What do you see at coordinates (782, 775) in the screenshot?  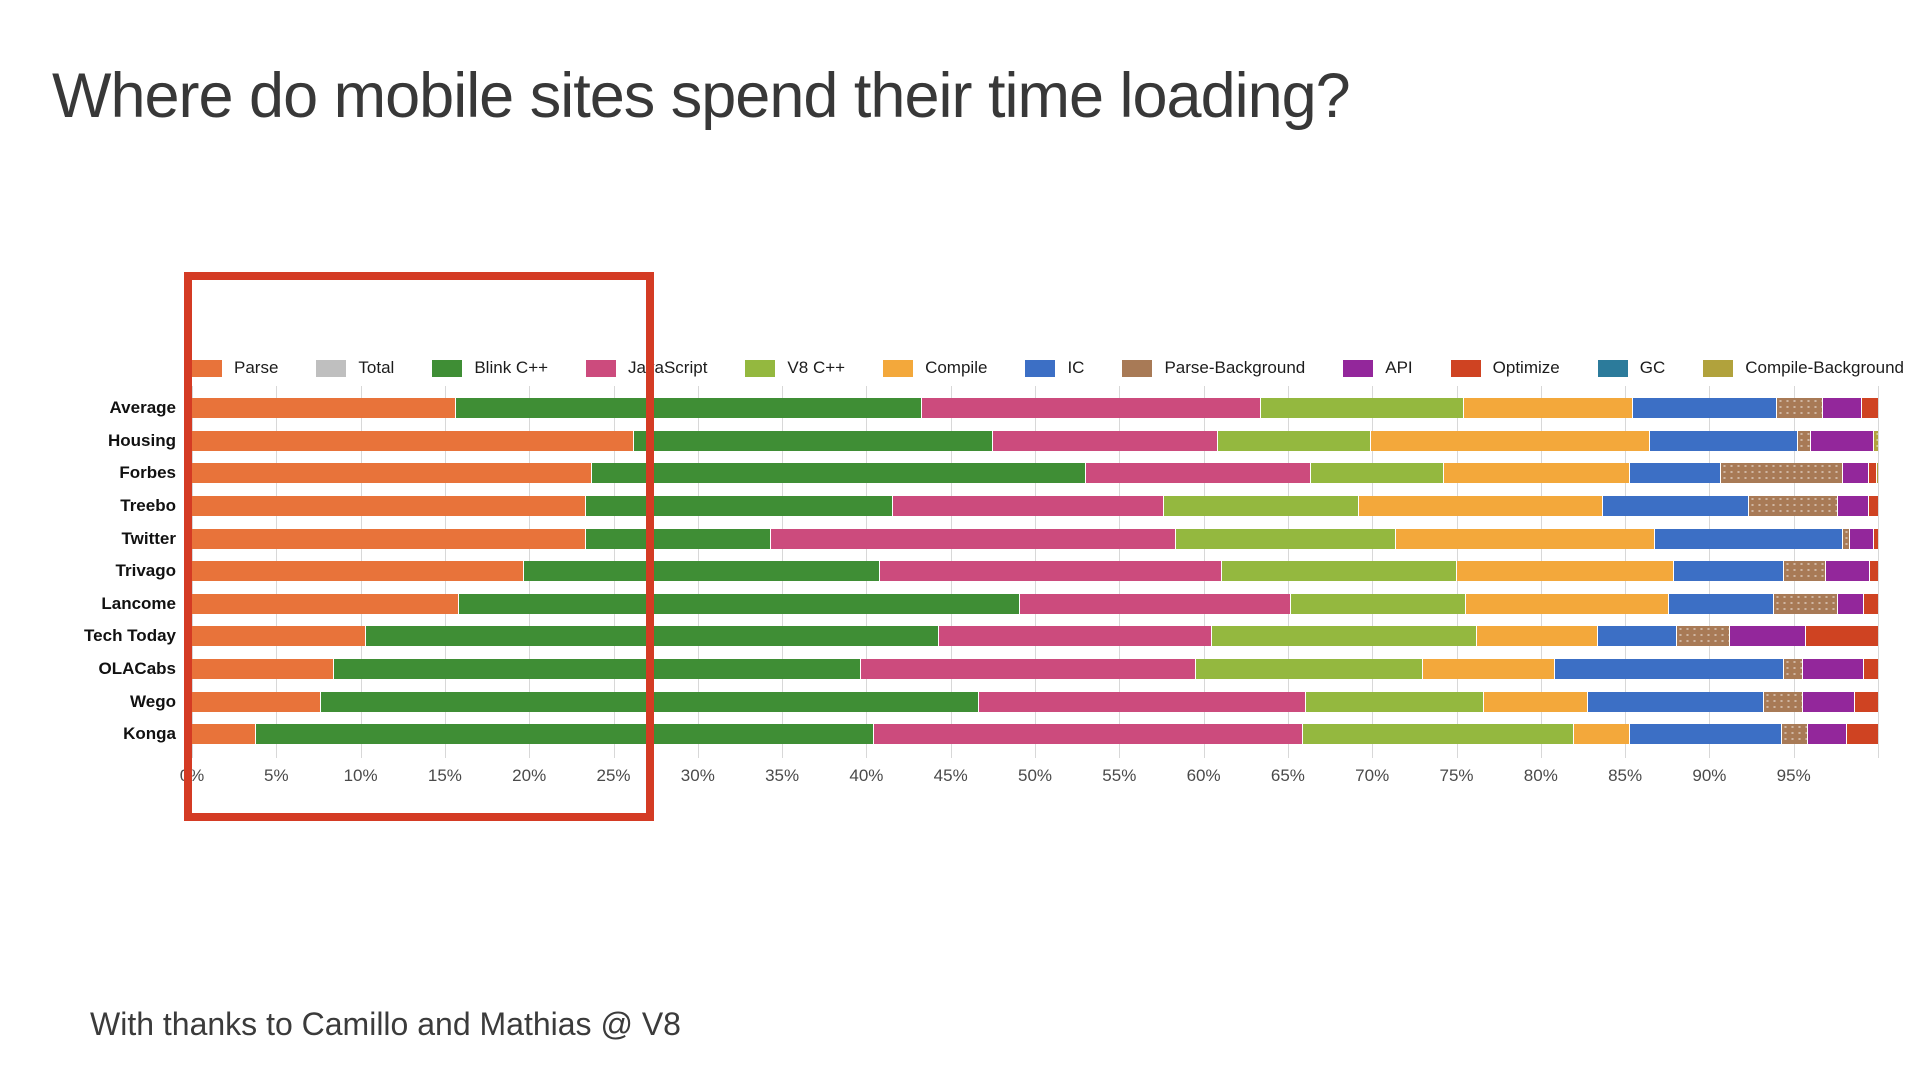 I see `x-tick-label: 35%` at bounding box center [782, 775].